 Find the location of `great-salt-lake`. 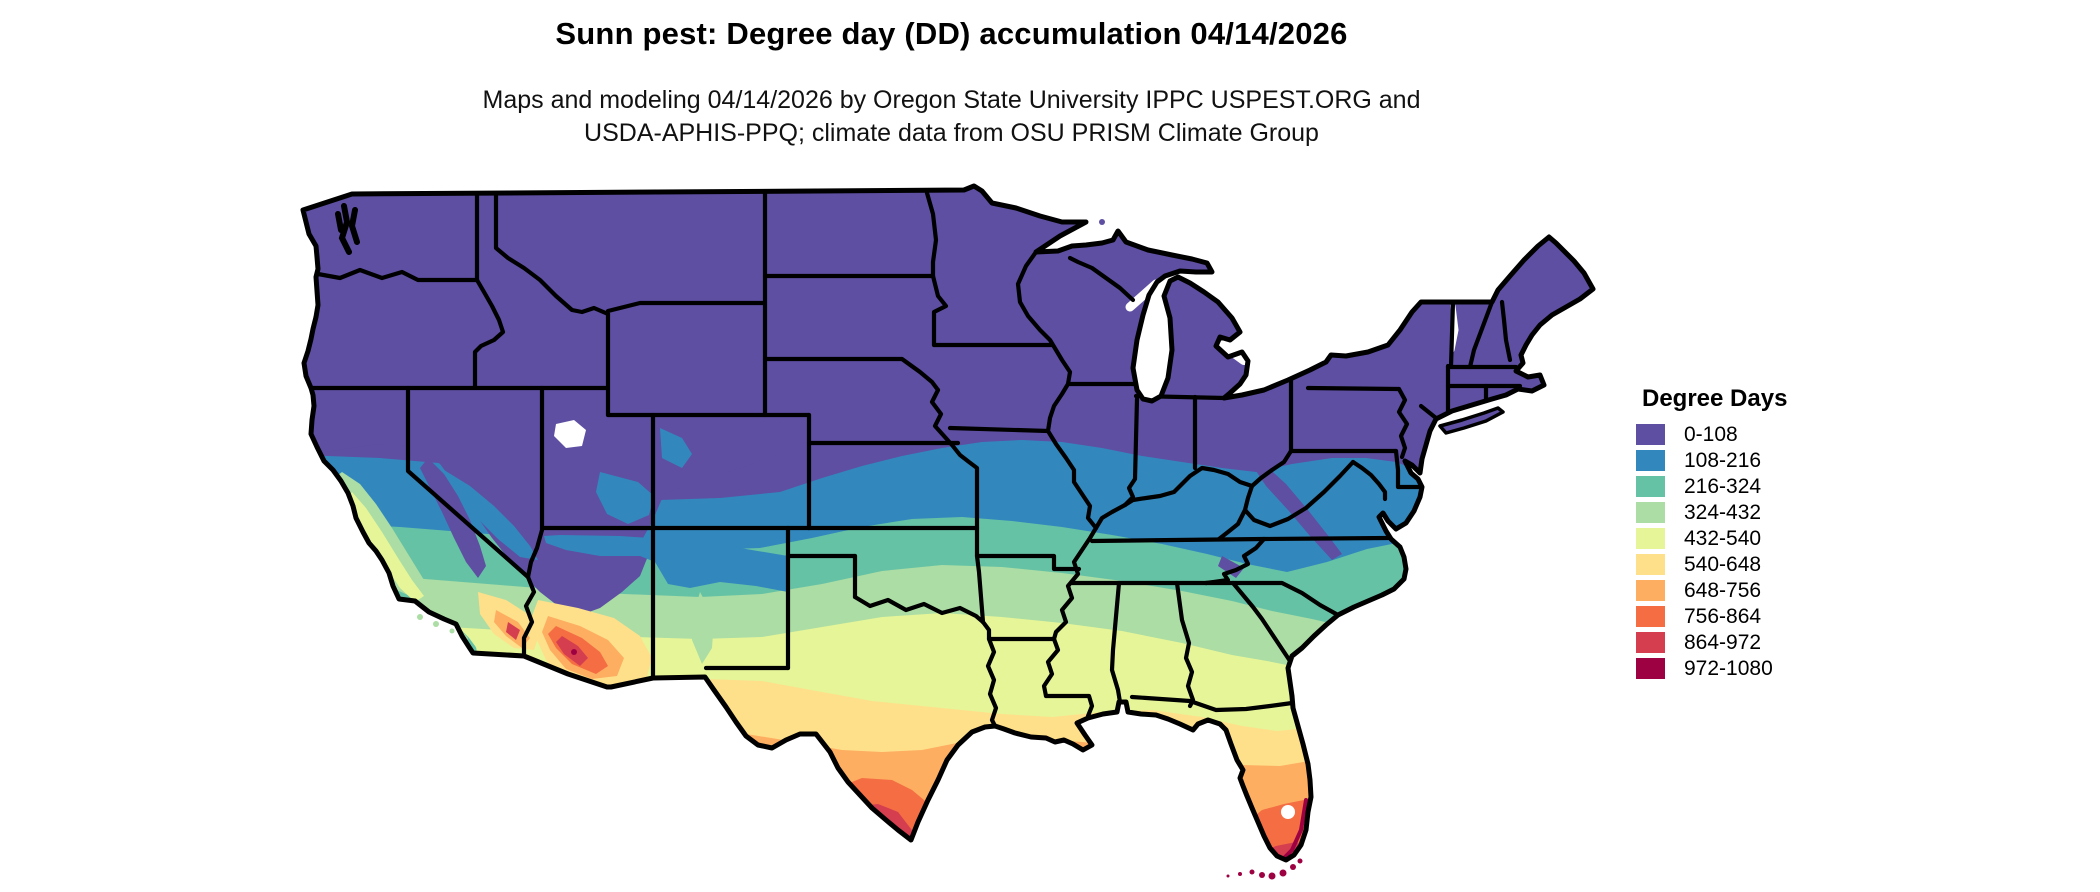

great-salt-lake is located at coordinates (570, 434).